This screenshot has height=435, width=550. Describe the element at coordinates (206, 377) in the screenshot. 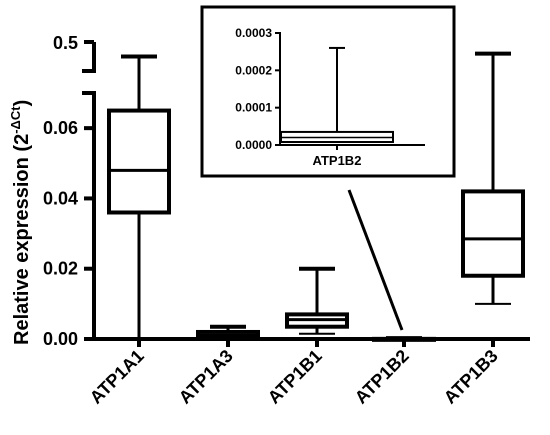

I see `x-tick-label: ATP1A3` at that location.